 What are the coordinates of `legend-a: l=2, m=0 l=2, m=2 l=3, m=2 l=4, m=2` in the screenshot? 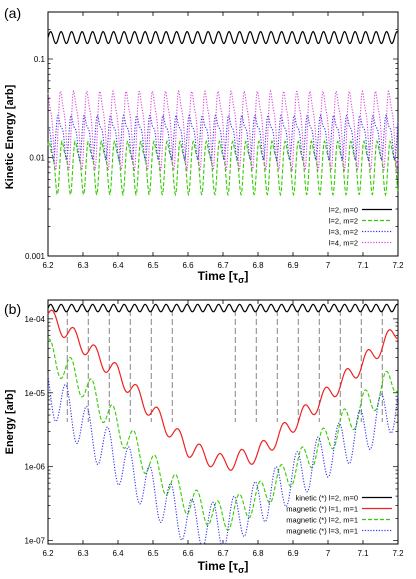 It's located at (360, 227).